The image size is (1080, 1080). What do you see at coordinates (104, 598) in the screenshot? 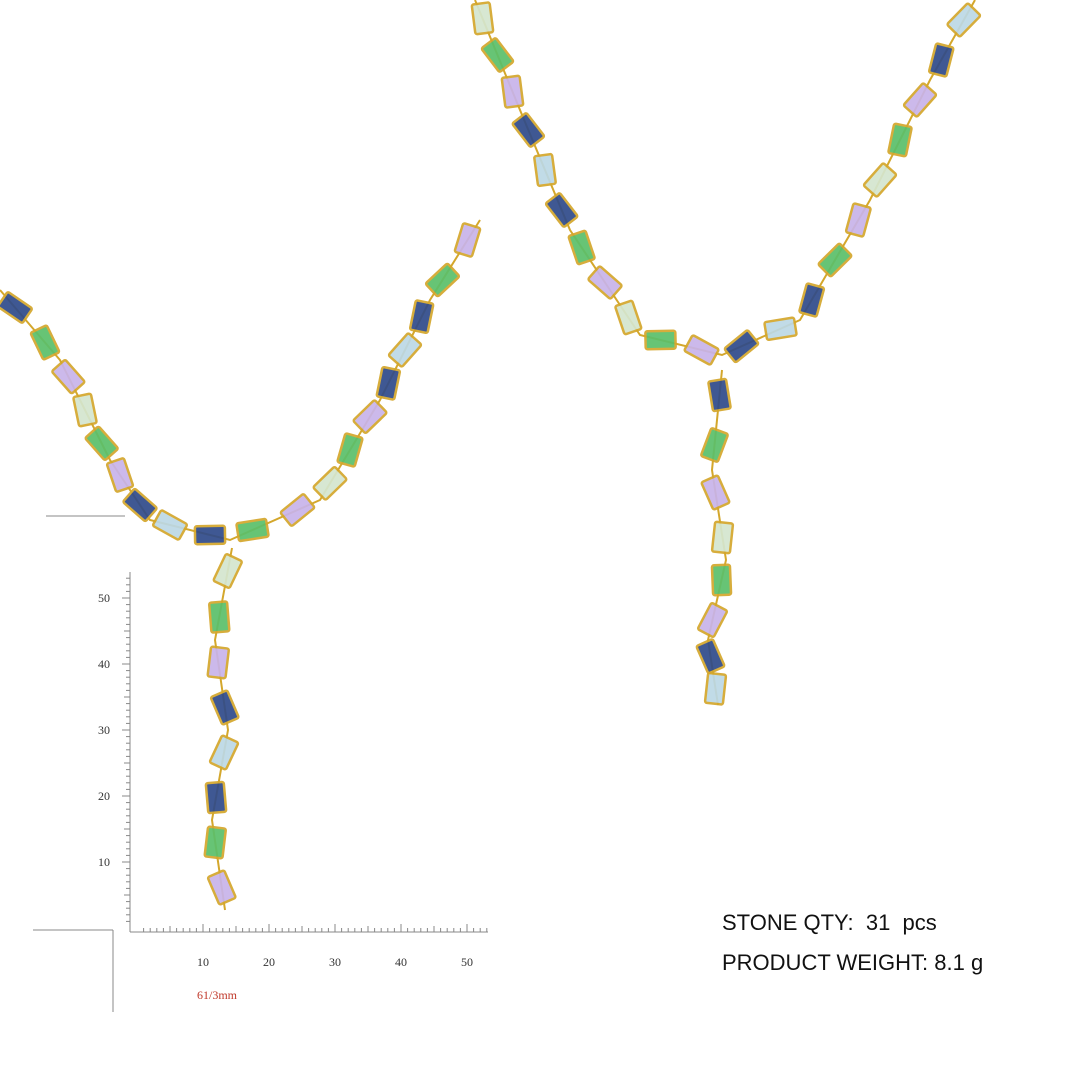
I see `y-tick-label: 50` at bounding box center [104, 598].